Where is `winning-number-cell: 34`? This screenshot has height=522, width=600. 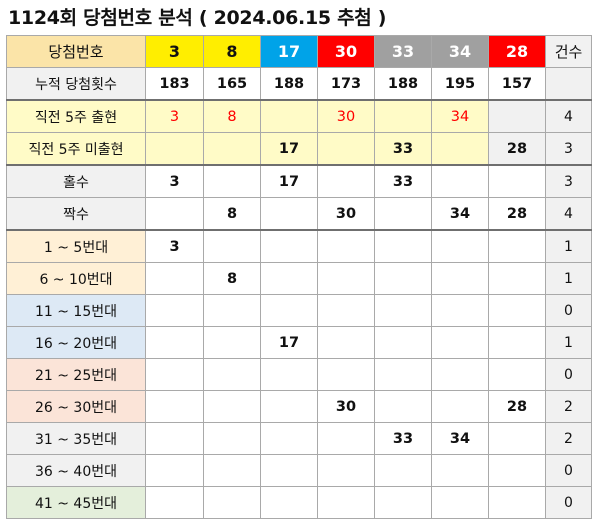
winning-number-cell: 34 is located at coordinates (460, 51).